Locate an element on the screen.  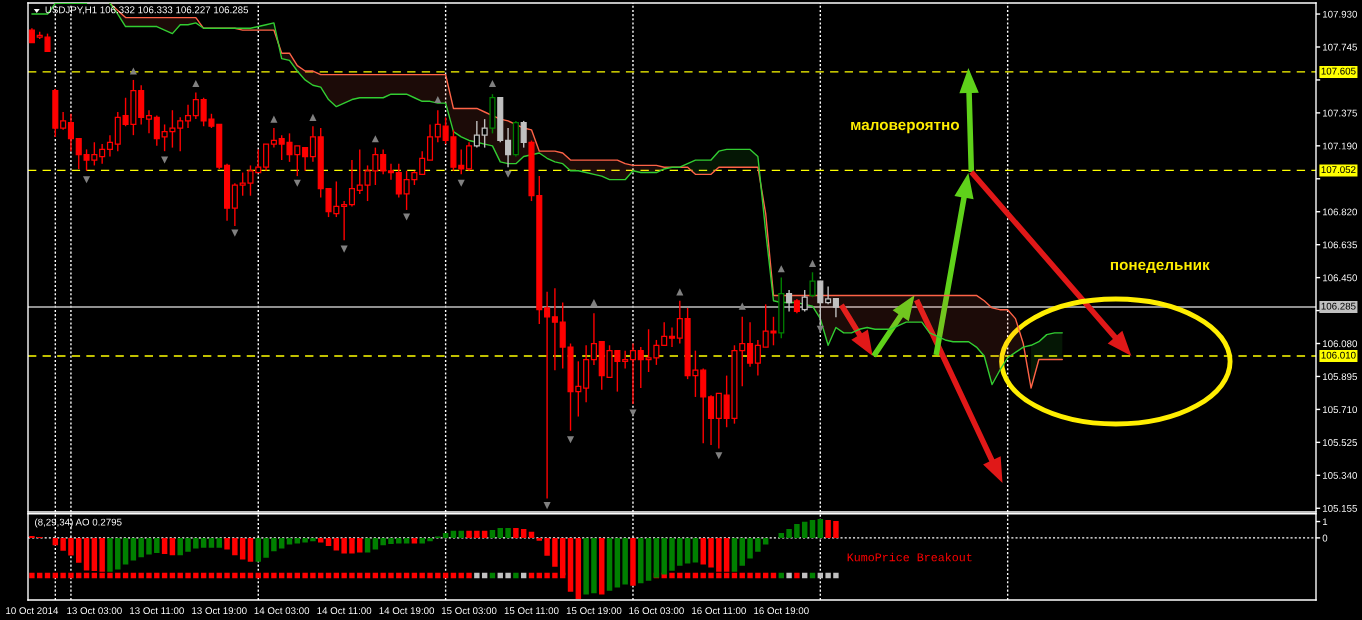
y-tick-label: 105.525 is located at coordinates (1339, 442).